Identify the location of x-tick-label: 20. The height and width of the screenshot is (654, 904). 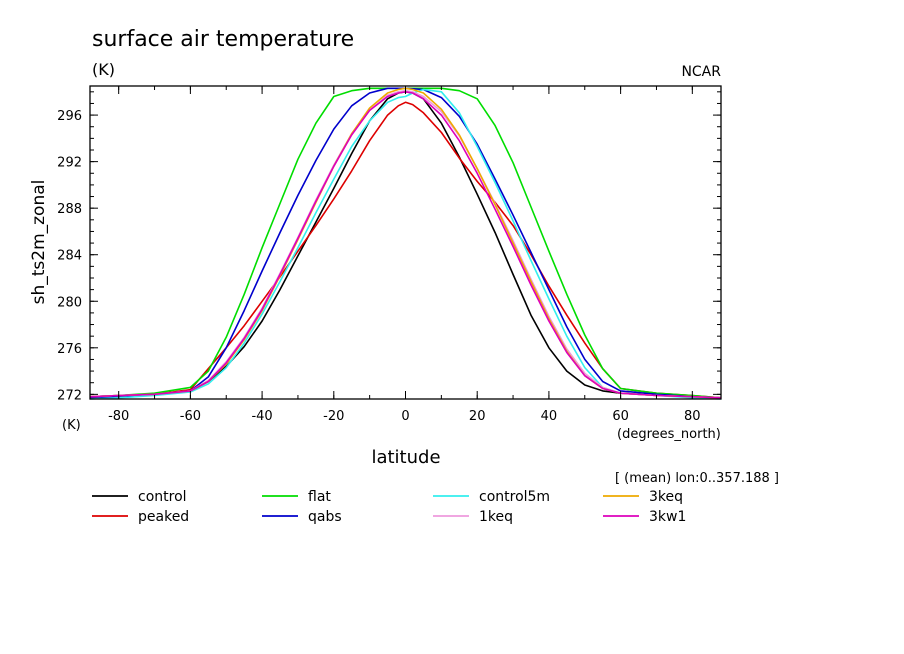
(477, 416).